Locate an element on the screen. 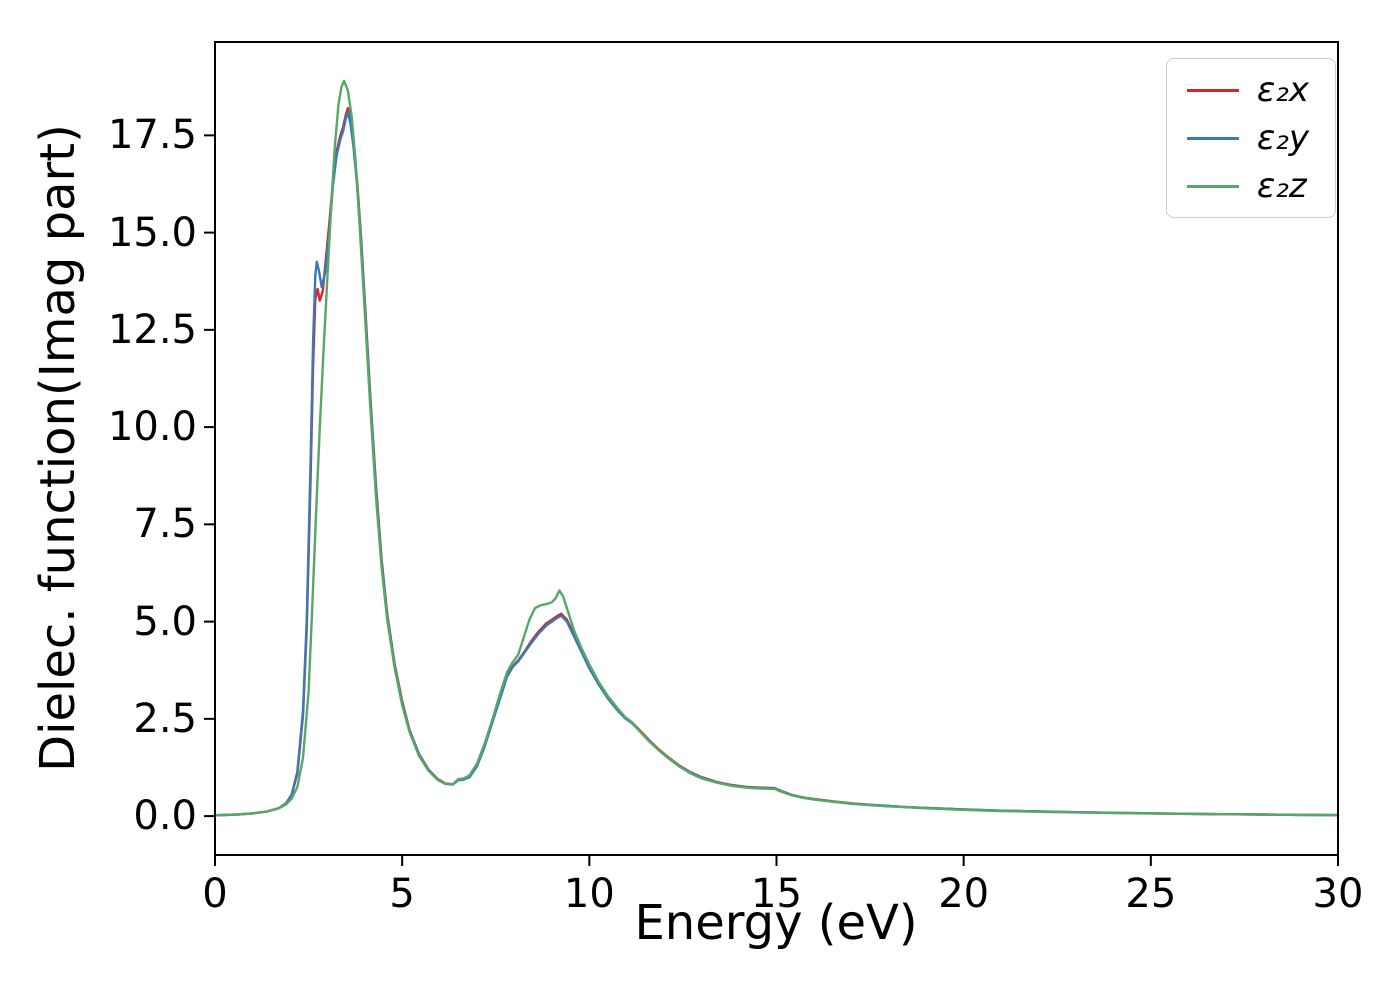  x-tick-label: 15 is located at coordinates (776, 894).